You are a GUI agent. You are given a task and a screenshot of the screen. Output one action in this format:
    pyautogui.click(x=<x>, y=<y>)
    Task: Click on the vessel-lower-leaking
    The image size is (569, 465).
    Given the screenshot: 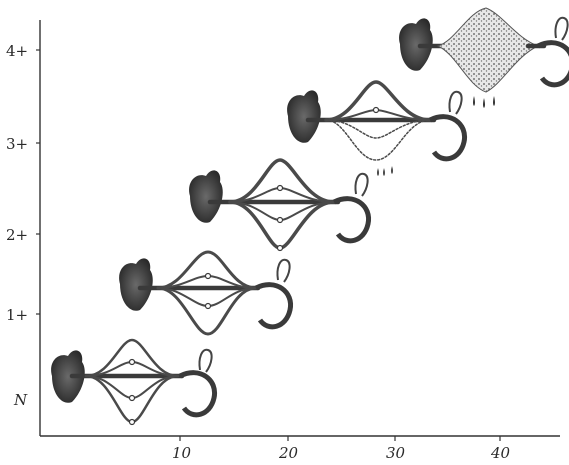 What is the action you would take?
    pyautogui.click(x=378, y=140)
    